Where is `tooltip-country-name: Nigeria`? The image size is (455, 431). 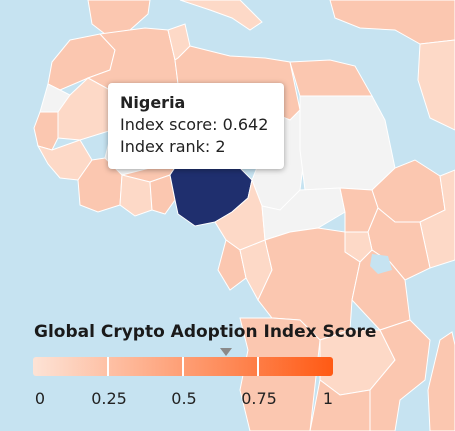
tooltip-country-name: Nigeria is located at coordinates (153, 102).